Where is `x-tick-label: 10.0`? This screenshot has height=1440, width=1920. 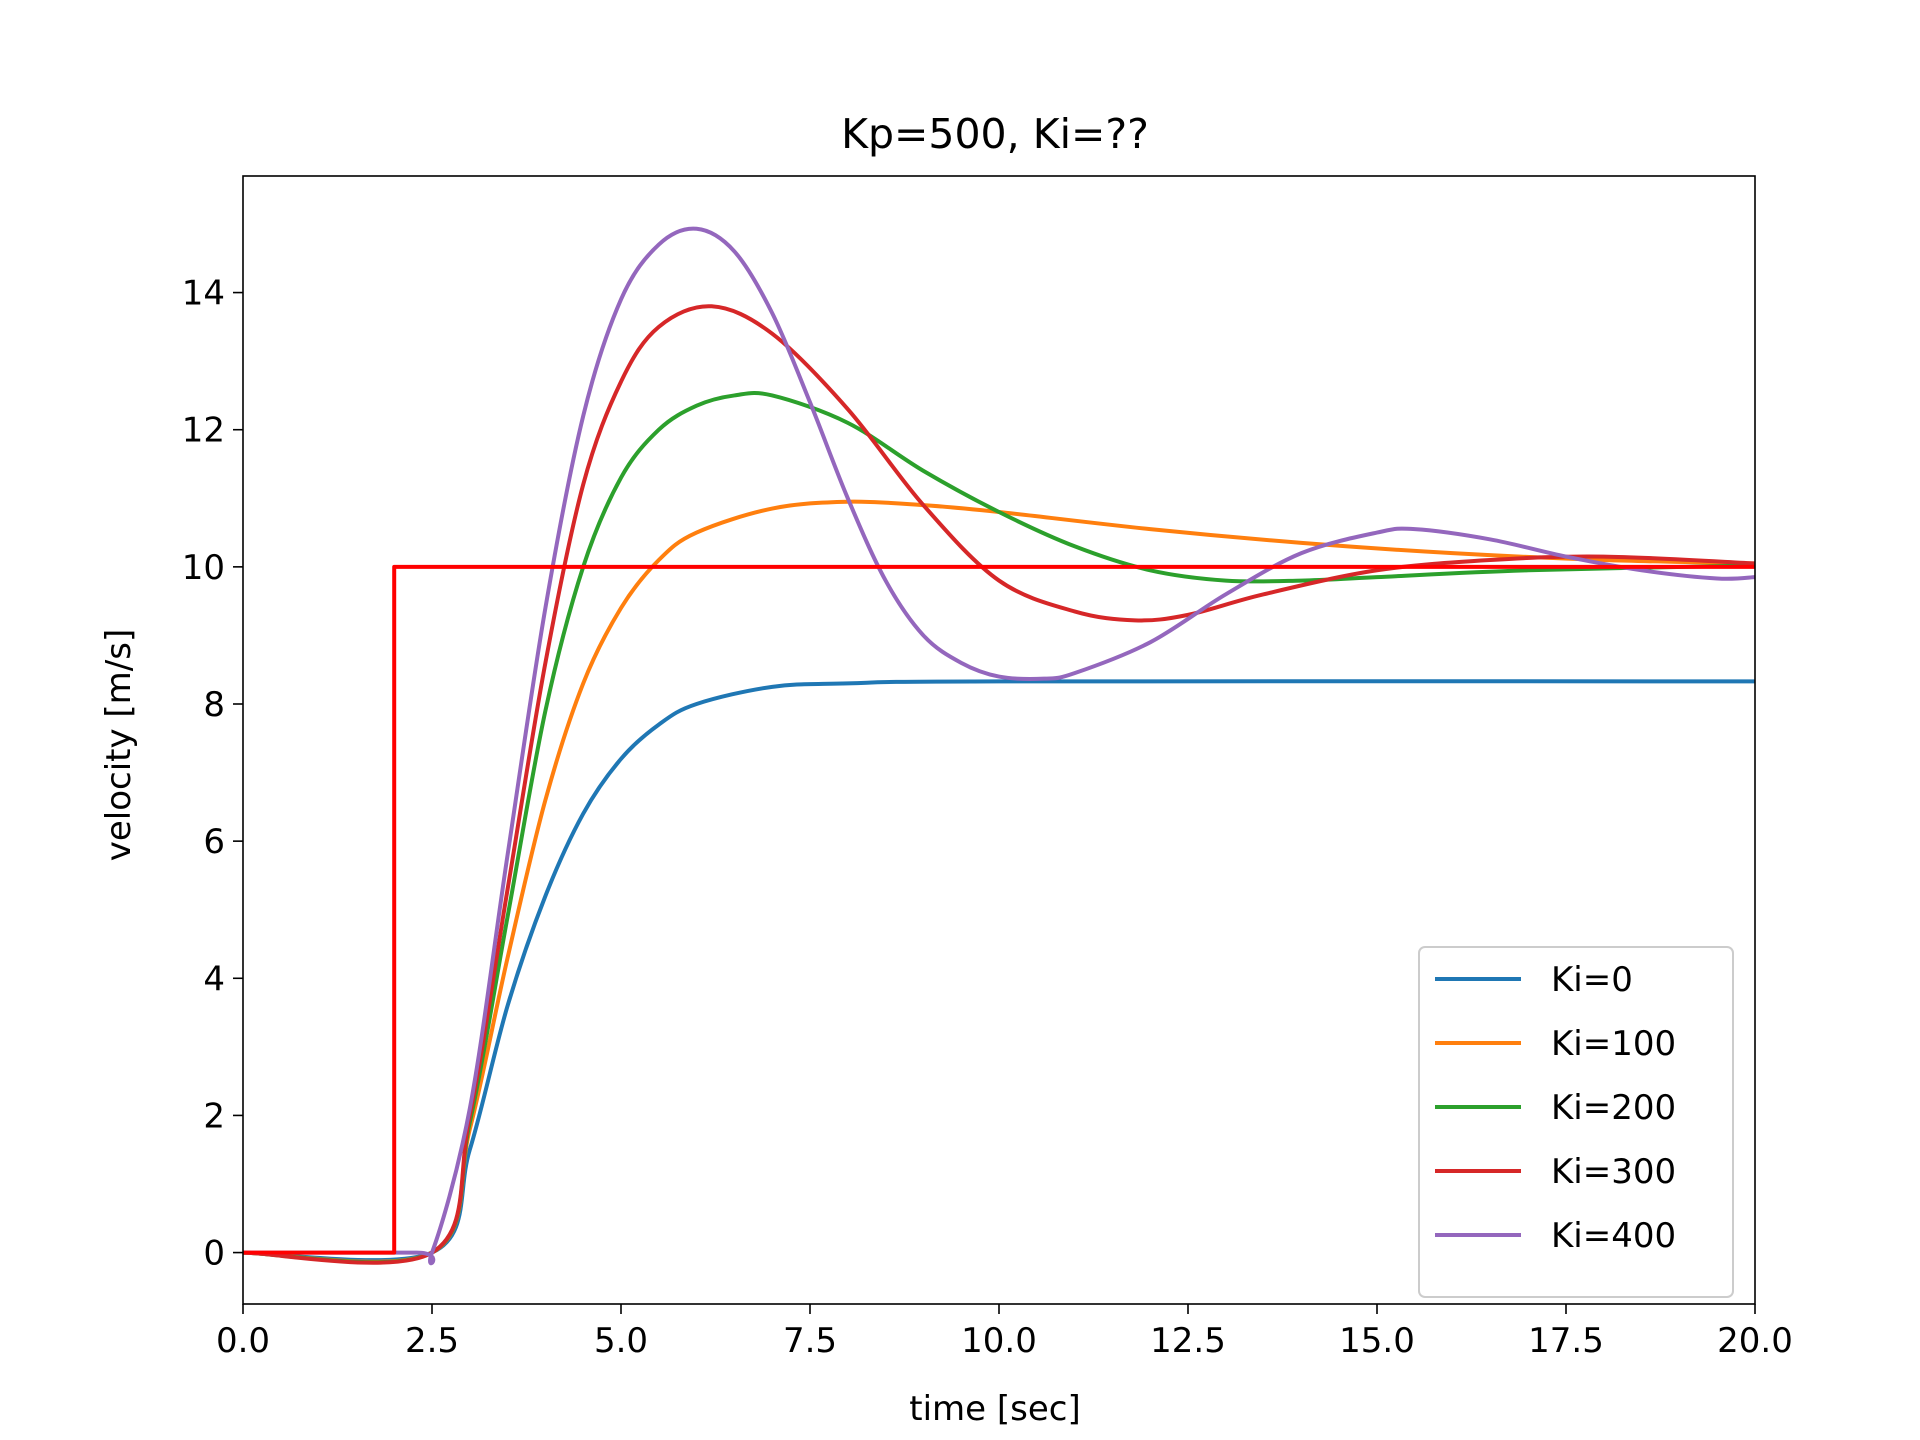 x-tick-label: 10.0 is located at coordinates (999, 1341).